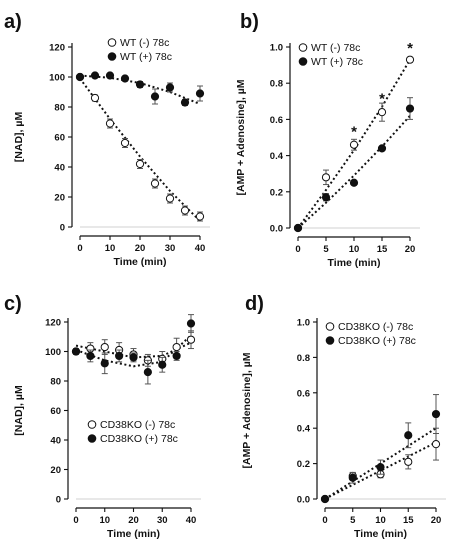 This screenshot has height=550, width=459. I want to click on fit-line-open, so click(140, 149).